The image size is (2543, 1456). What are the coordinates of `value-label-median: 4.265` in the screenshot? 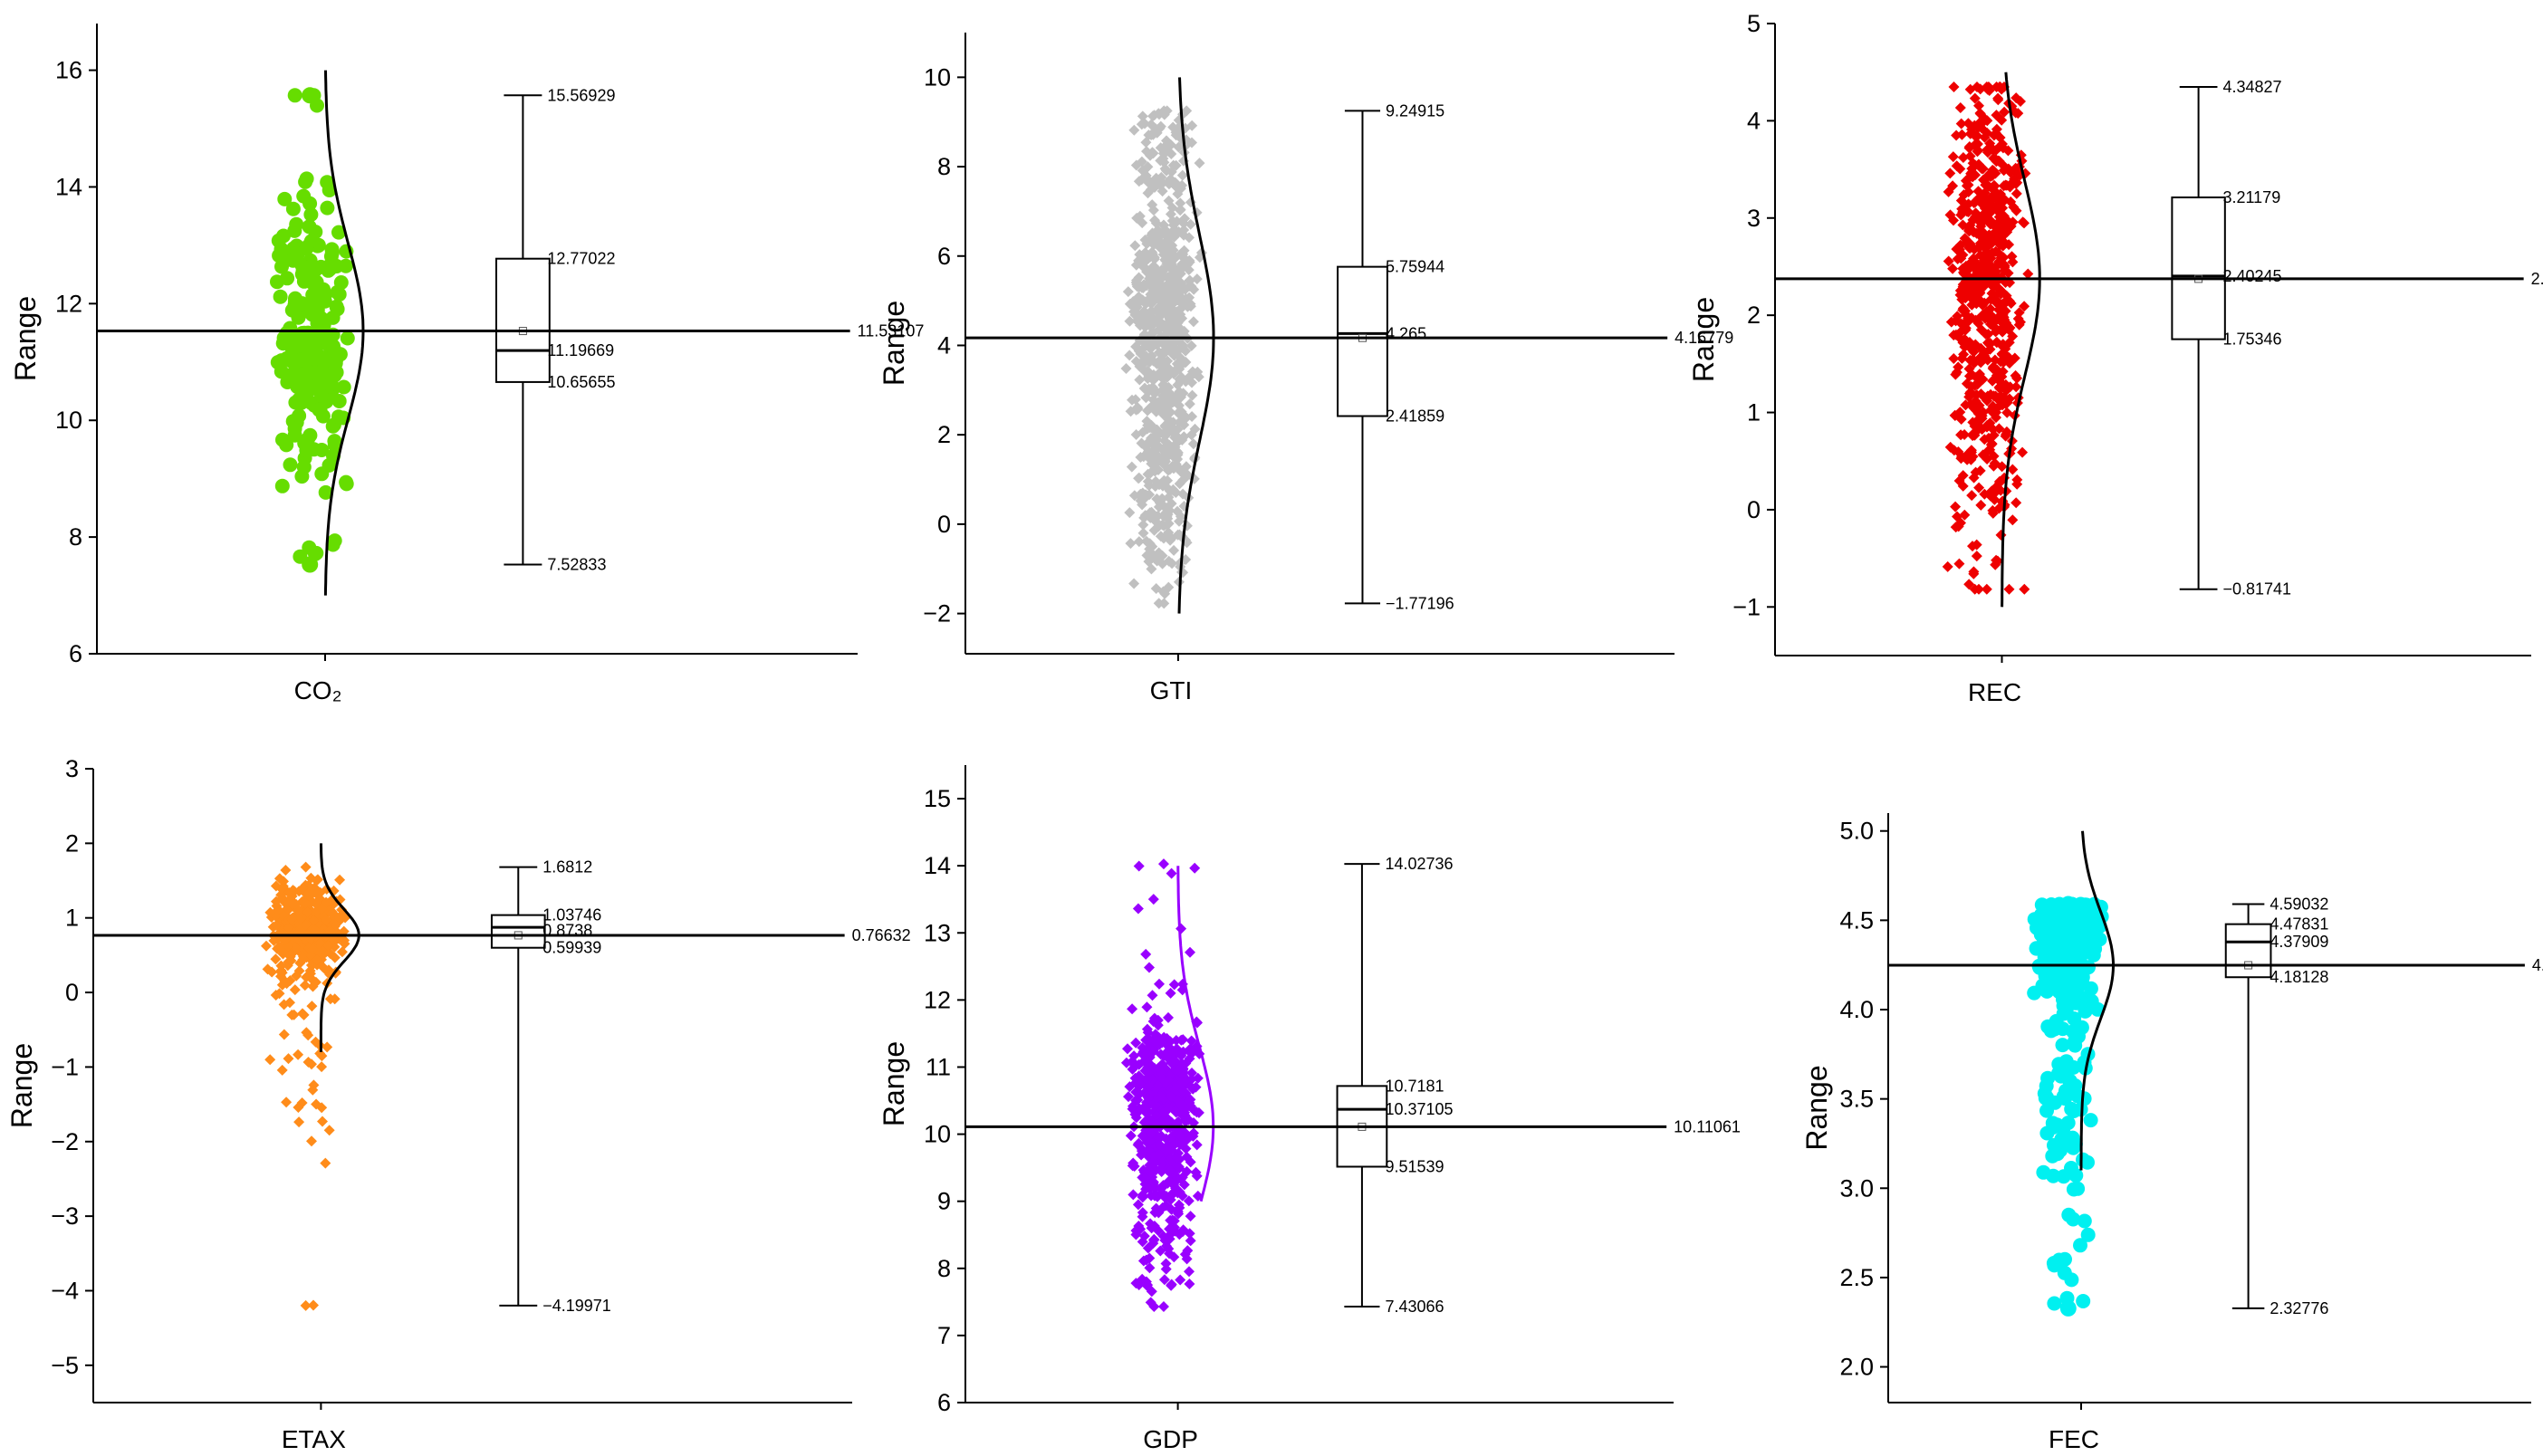 It's located at (1406, 333).